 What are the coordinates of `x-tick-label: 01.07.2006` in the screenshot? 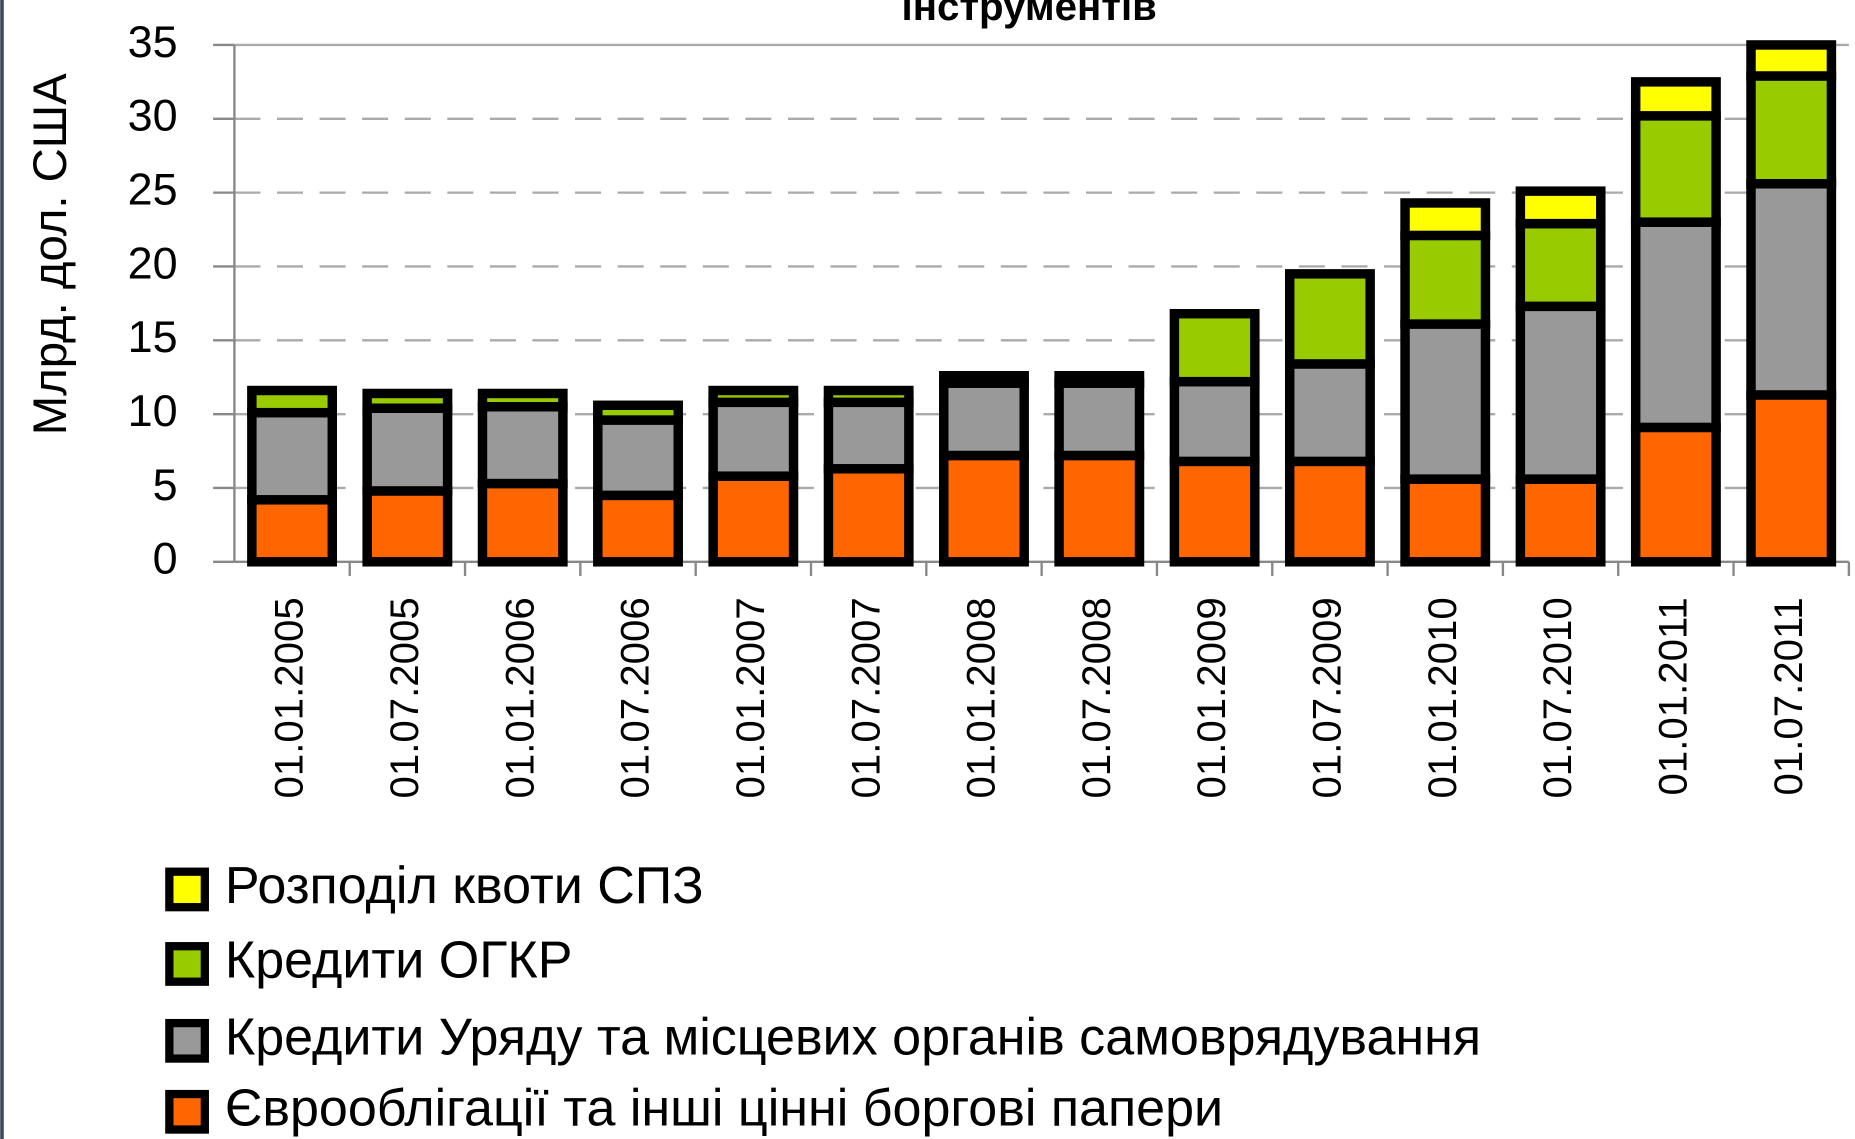 It's located at (635, 697).